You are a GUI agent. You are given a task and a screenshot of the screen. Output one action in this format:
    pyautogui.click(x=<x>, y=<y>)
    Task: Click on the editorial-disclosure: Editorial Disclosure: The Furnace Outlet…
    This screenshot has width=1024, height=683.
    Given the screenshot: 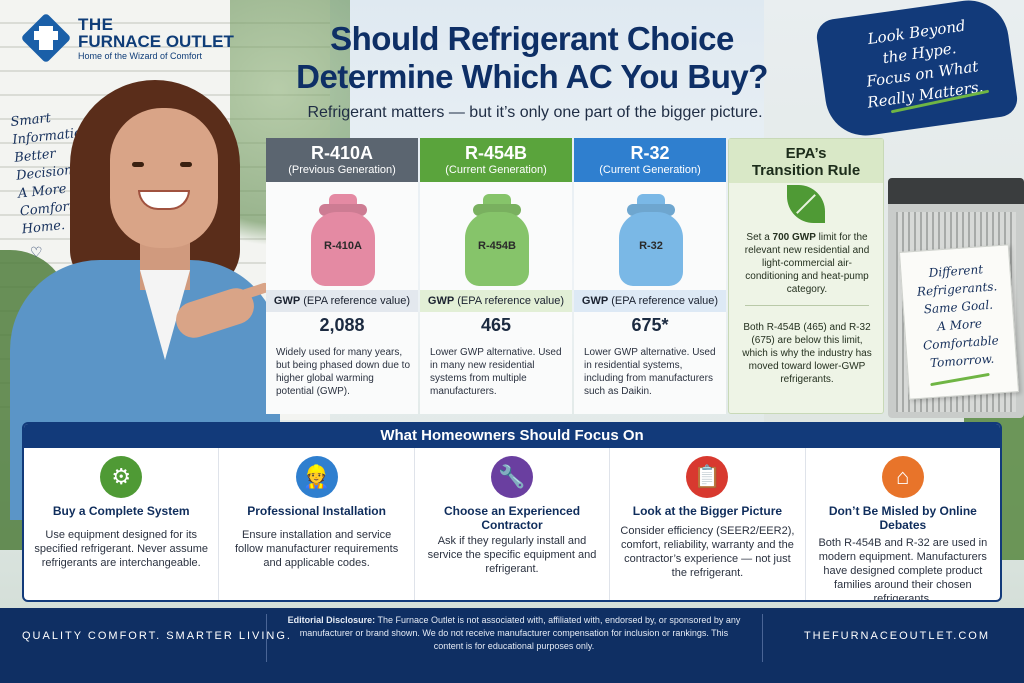 What is the action you would take?
    pyautogui.click(x=514, y=633)
    